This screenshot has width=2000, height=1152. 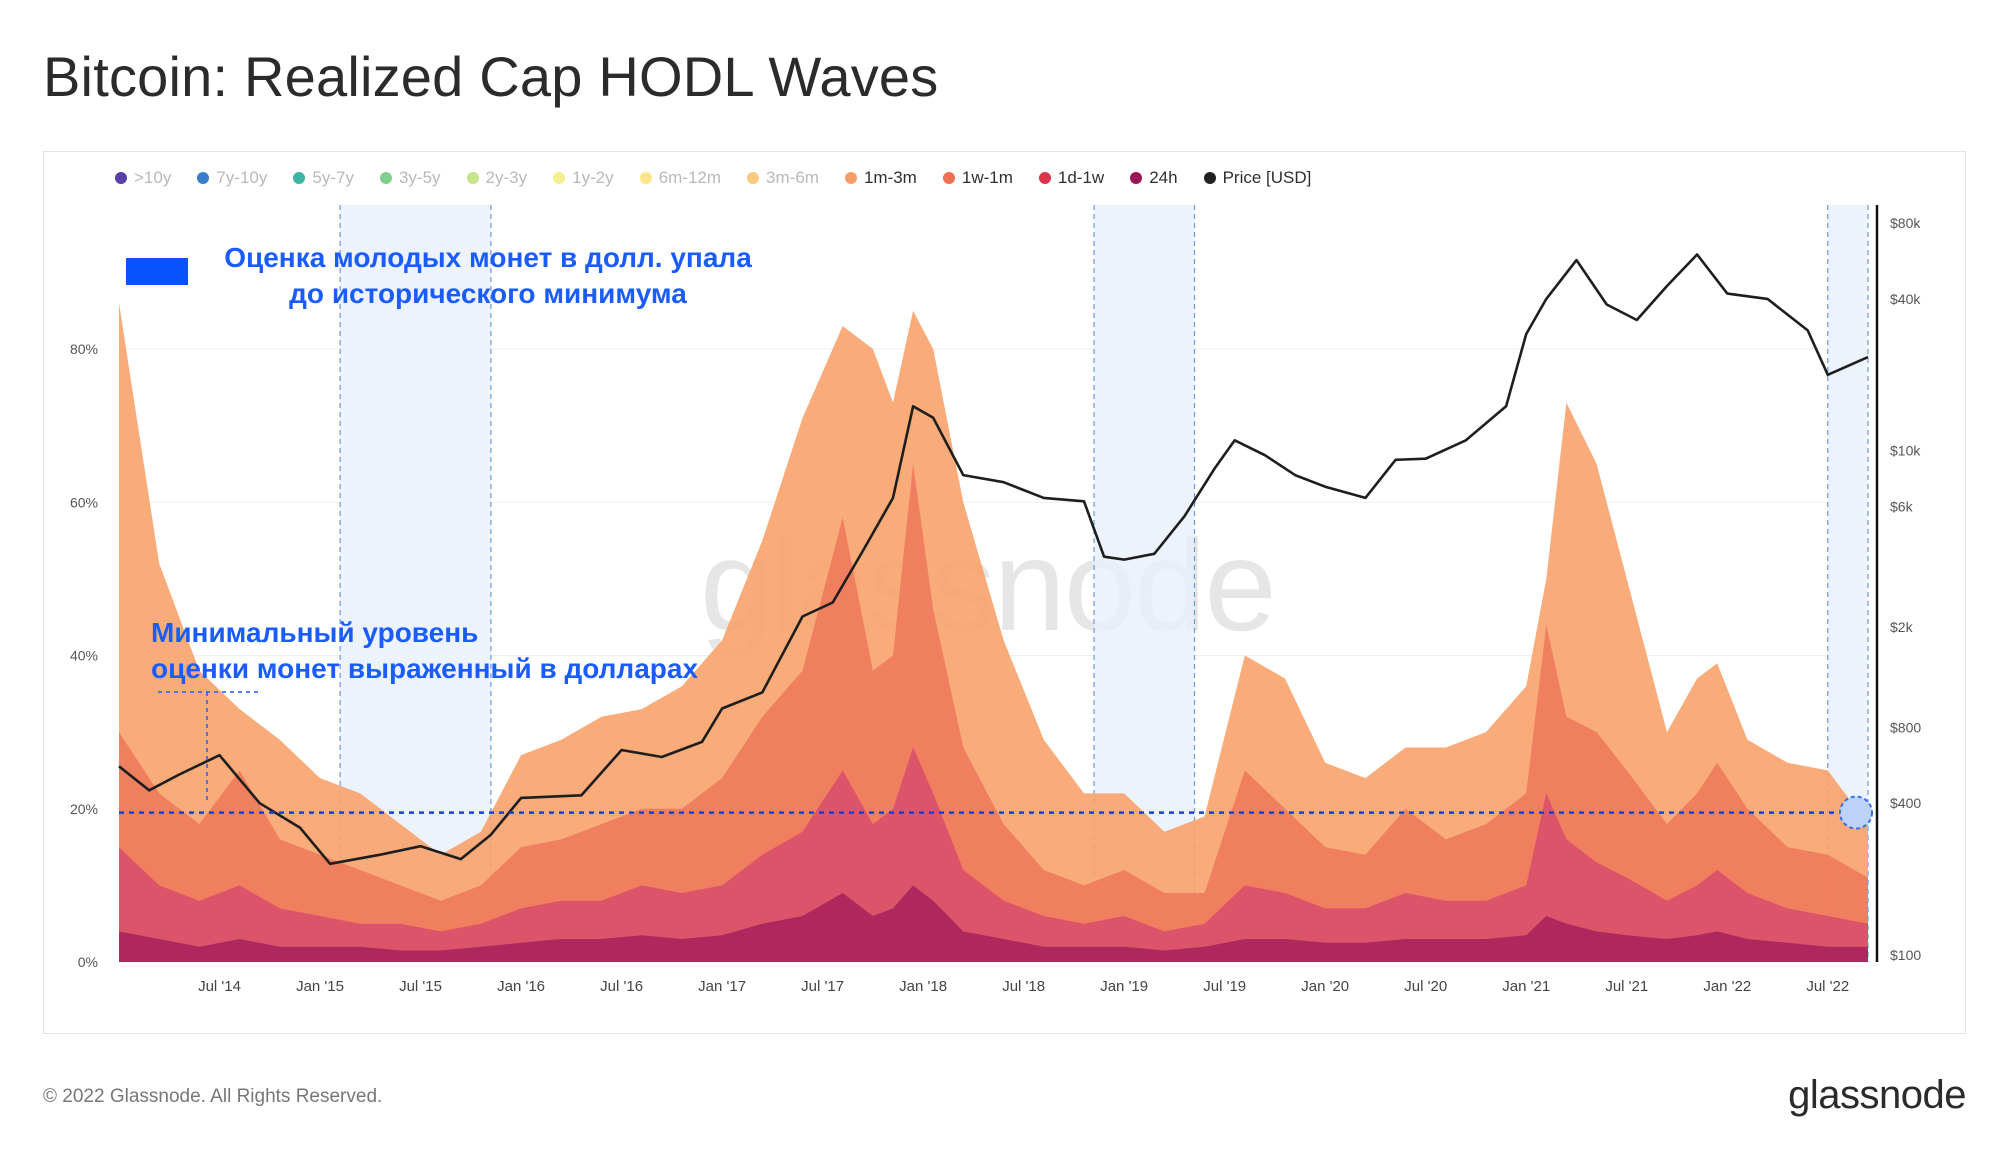 What do you see at coordinates (822, 986) in the screenshot?
I see `x-tick-6: Jul '17` at bounding box center [822, 986].